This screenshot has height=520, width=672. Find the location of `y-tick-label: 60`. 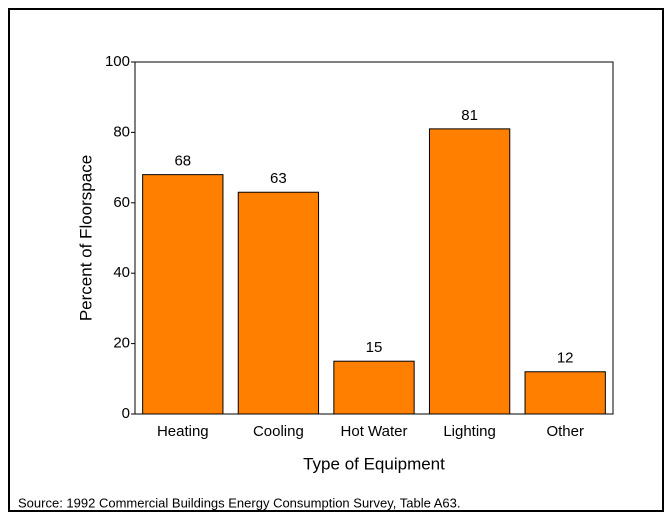

y-tick-label: 60 is located at coordinates (121, 202).